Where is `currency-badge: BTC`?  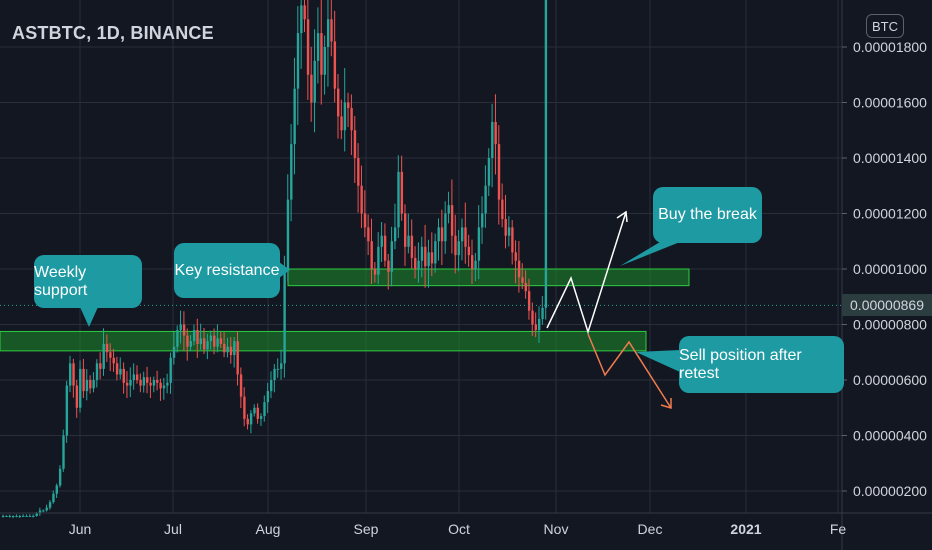
currency-badge: BTC is located at coordinates (885, 26).